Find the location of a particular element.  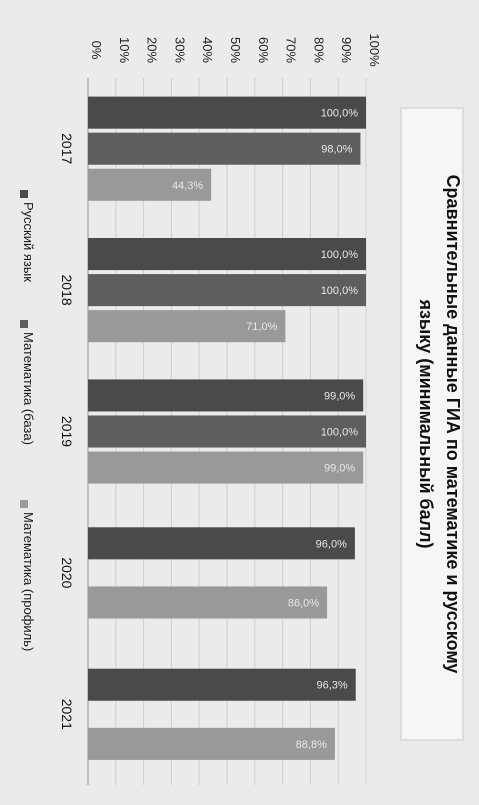

data-label: 86,0% is located at coordinates (303, 603).